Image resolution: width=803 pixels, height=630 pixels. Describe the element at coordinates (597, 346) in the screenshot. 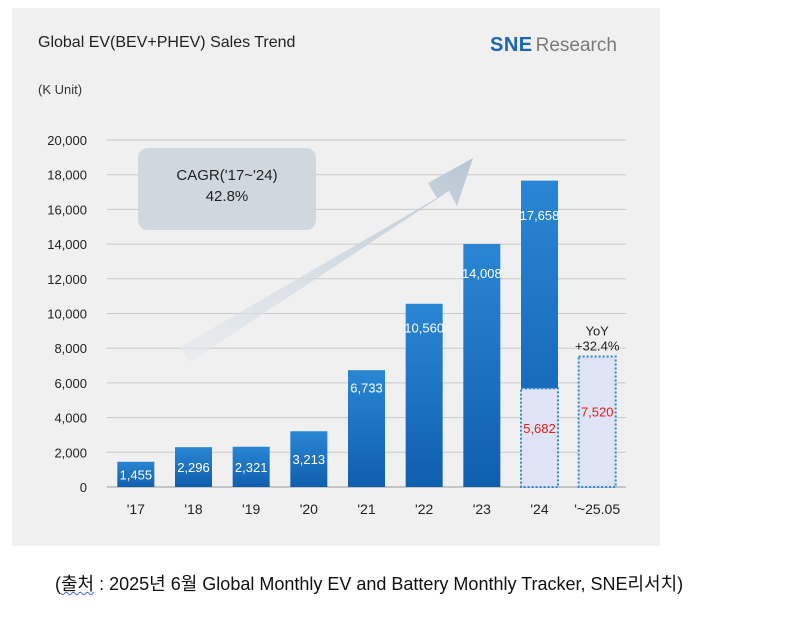

I see `yoy-value: +32.4%` at that location.